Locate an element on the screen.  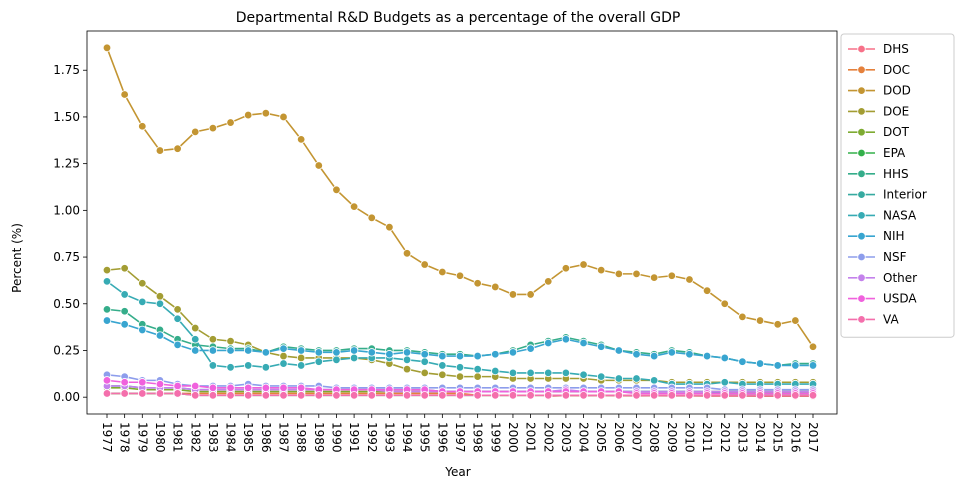
legend-item: DOE is located at coordinates (878, 111).